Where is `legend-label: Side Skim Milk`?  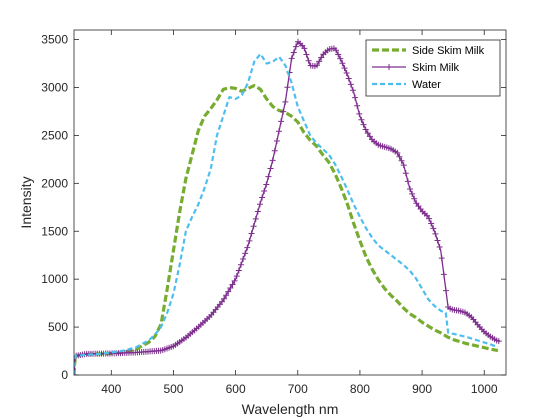
legend-label: Side Skim Milk is located at coordinates (448, 51).